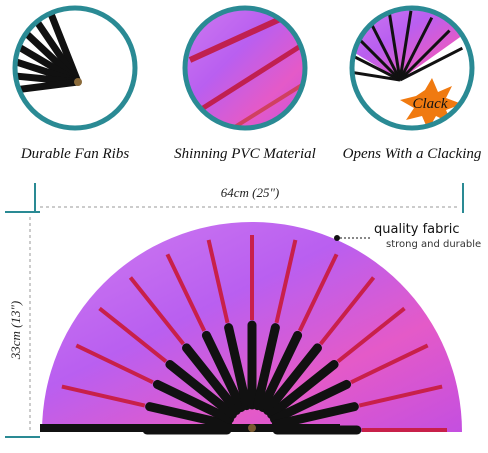 The image size is (488, 453). What do you see at coordinates (252, 428) in the screenshot?
I see `fan-pivot` at bounding box center [252, 428].